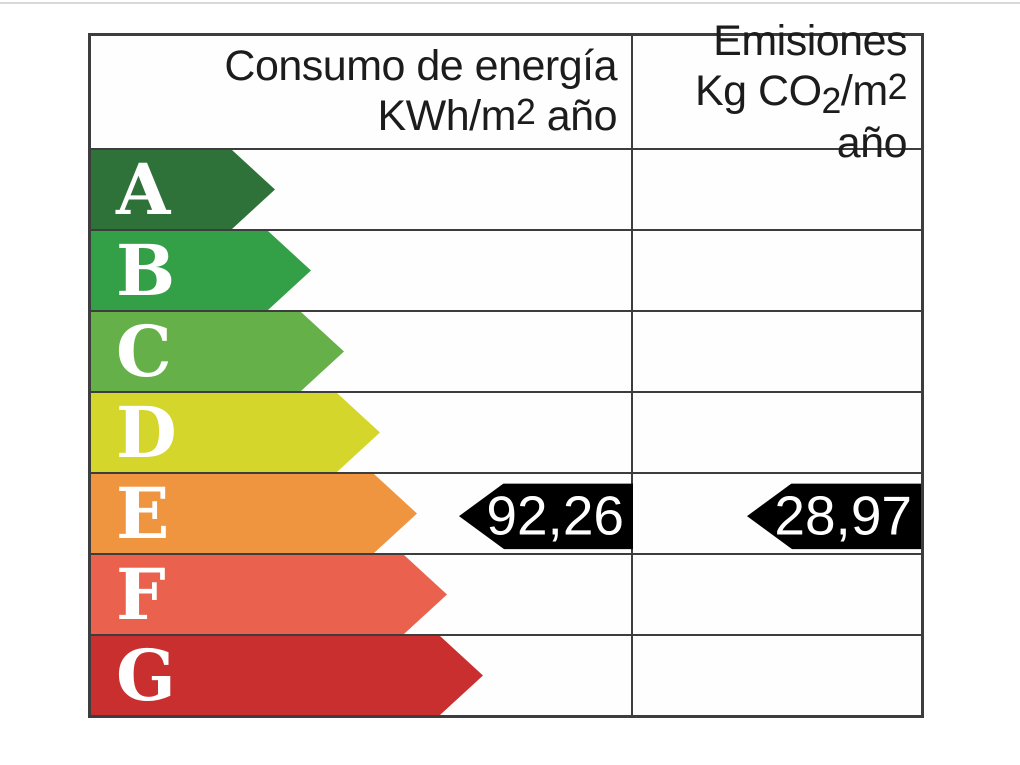  I want to click on rating-letter-a: A, so click(143, 189).